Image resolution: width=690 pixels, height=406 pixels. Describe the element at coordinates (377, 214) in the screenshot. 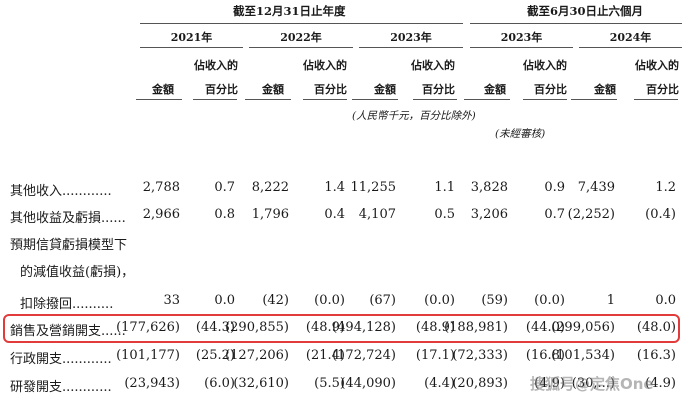

I see `table-cell-amount: 4,107` at that location.